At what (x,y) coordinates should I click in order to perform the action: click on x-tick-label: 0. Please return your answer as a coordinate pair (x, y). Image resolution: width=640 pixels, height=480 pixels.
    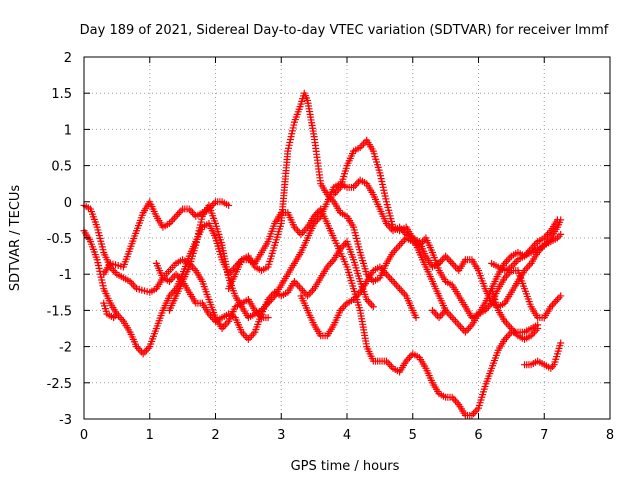
    Looking at the image, I should click on (84, 435).